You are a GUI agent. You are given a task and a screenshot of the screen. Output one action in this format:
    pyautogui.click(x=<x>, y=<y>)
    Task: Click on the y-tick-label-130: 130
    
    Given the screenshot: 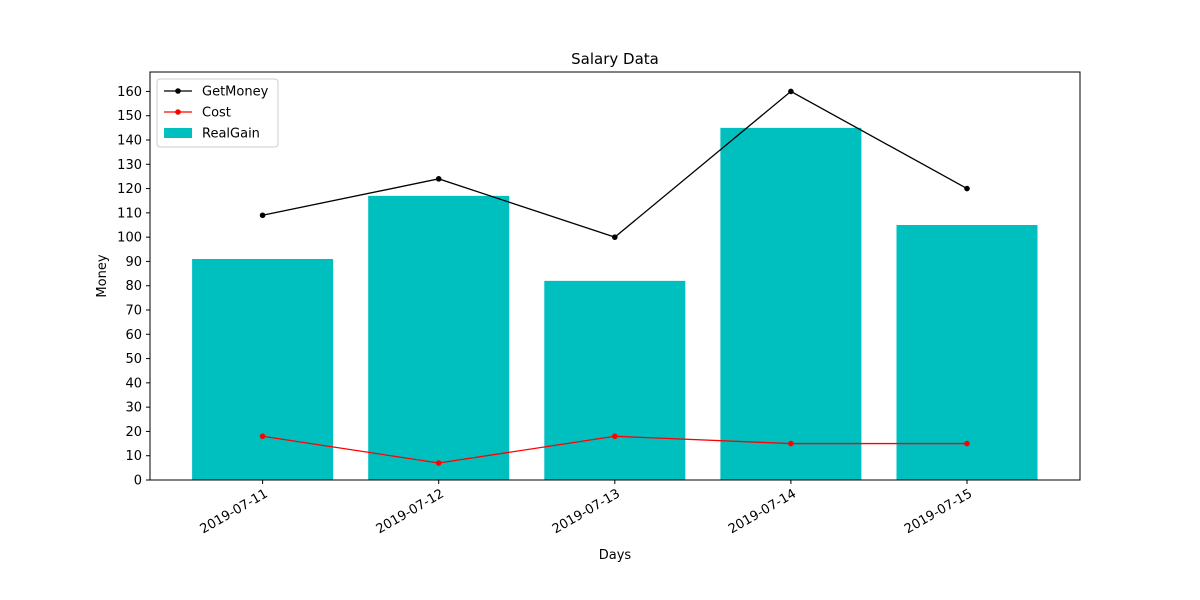 What is the action you would take?
    pyautogui.click(x=129, y=165)
    